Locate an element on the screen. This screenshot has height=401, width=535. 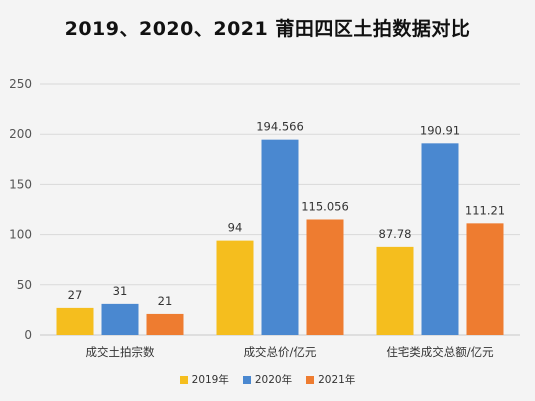
legend-item: 2019年 is located at coordinates (204, 379).